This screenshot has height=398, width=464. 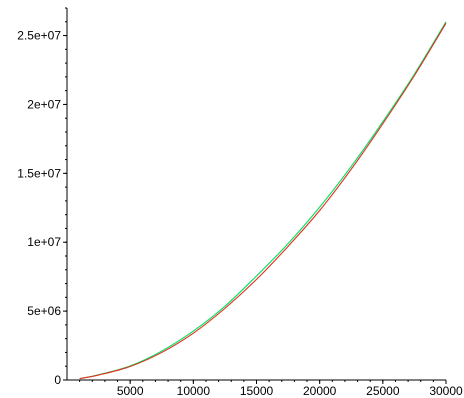 What do you see at coordinates (194, 391) in the screenshot?
I see `x-tick-label: 10000` at bounding box center [194, 391].